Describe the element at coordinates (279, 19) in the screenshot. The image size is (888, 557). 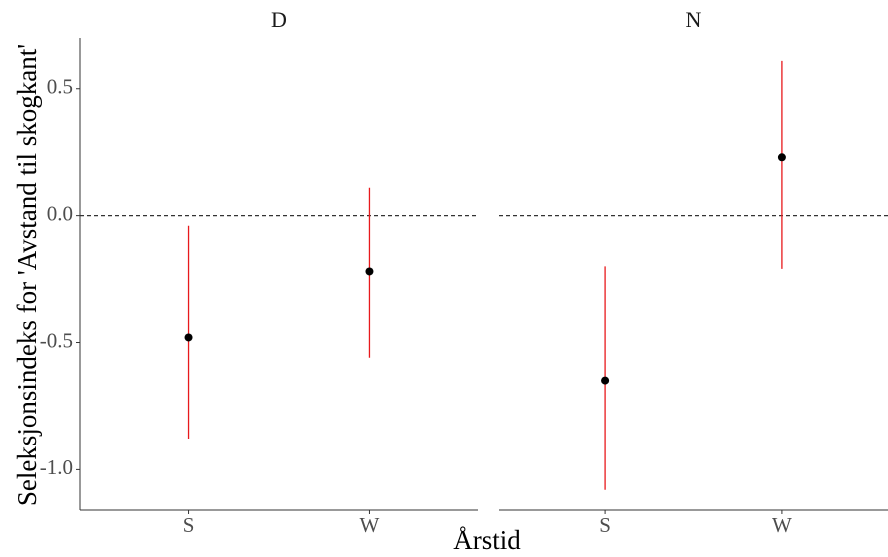
I see `facet-title: D` at that location.